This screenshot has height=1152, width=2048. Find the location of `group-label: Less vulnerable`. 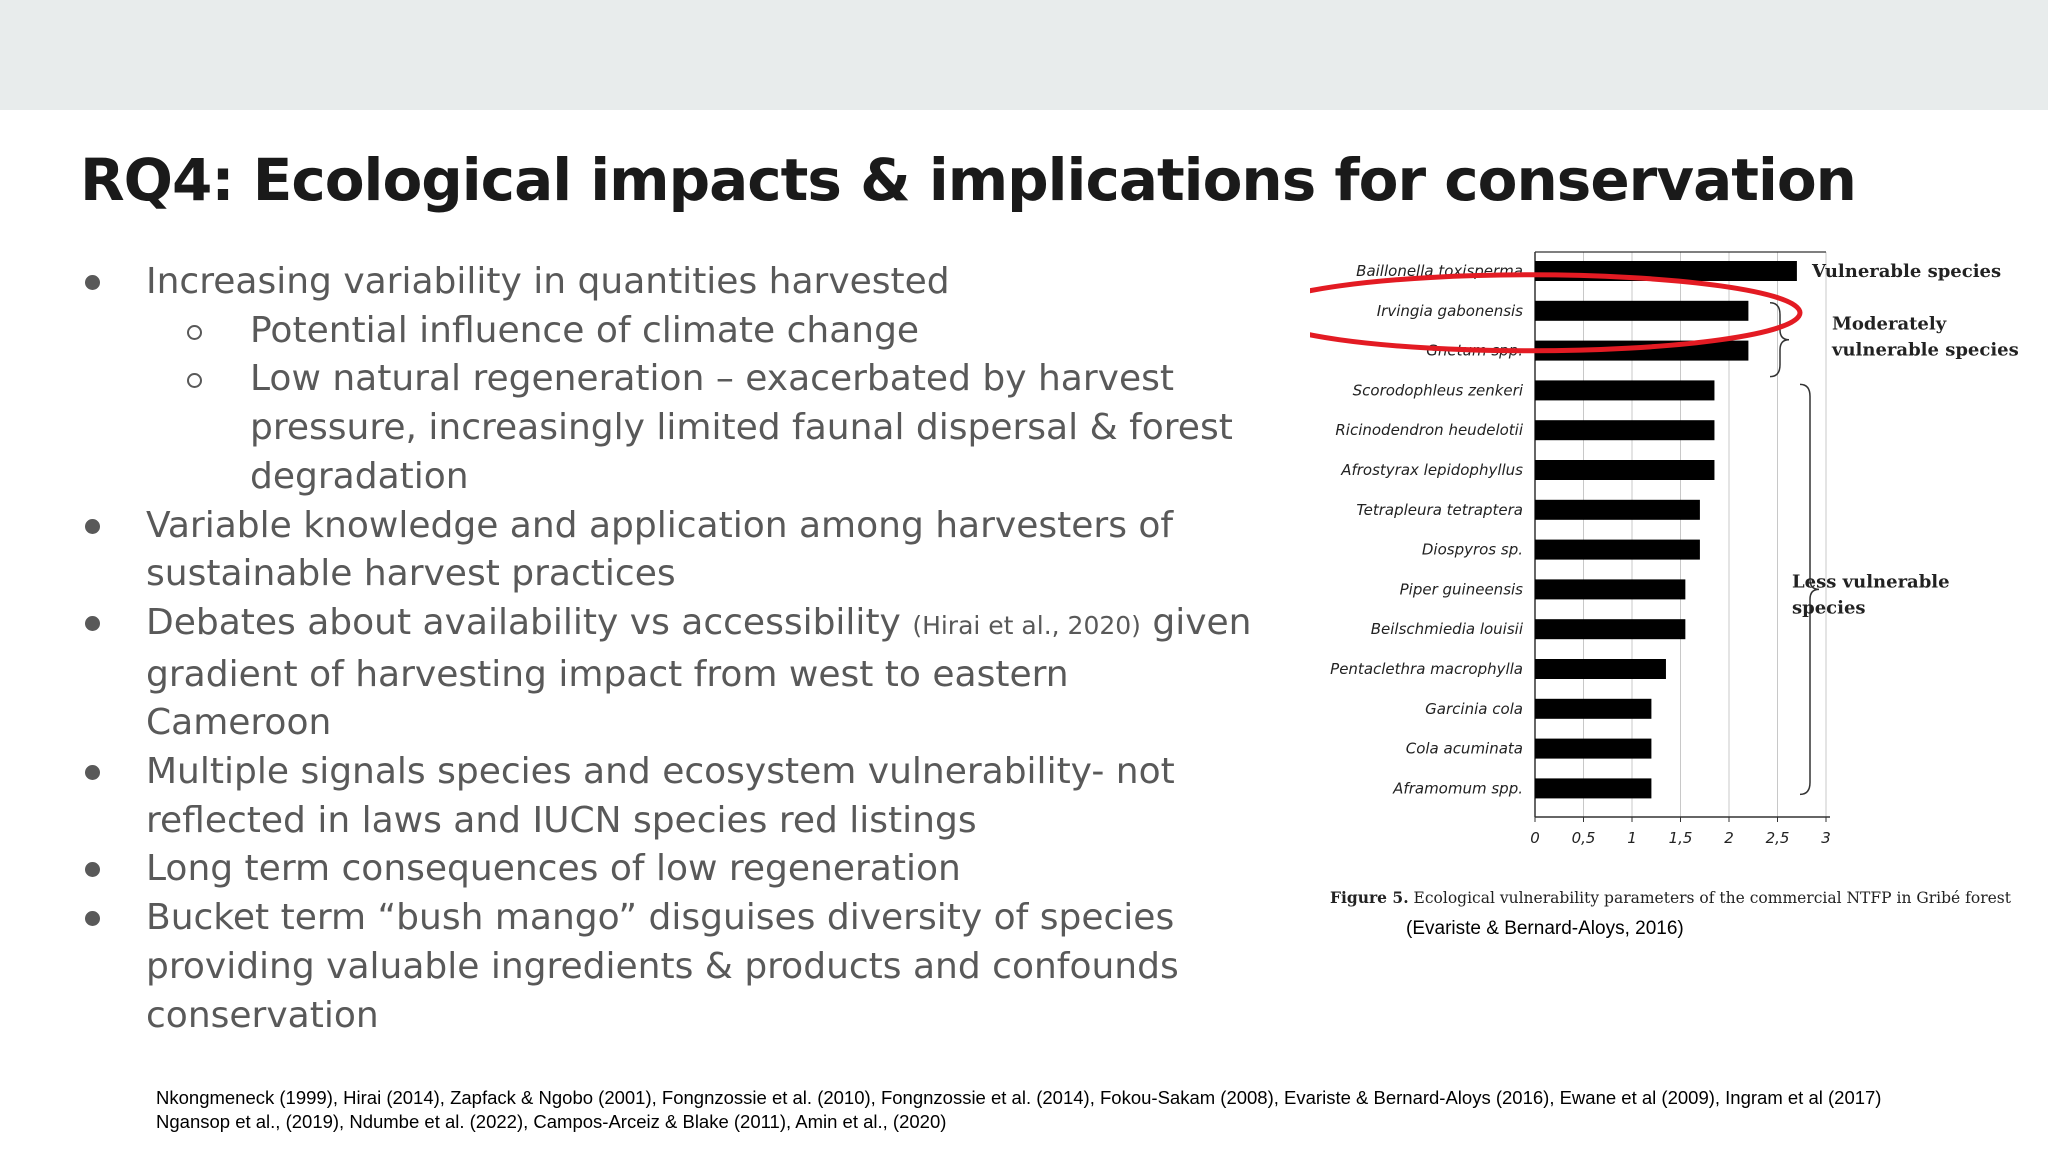

group-label: Less vulnerable is located at coordinates (1871, 581).